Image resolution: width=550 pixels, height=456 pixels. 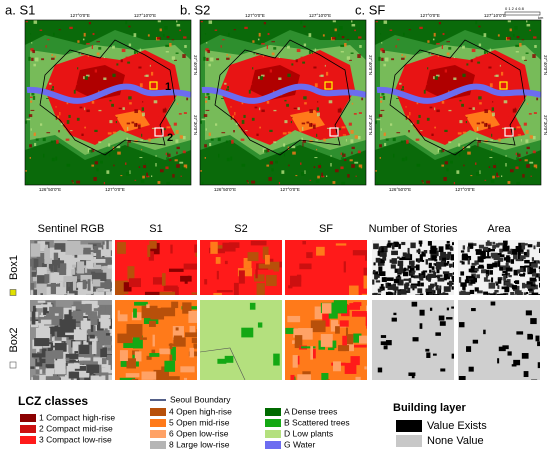 What do you see at coordinates (299, 444) in the screenshot?
I see `legend-label: G Water` at bounding box center [299, 444].